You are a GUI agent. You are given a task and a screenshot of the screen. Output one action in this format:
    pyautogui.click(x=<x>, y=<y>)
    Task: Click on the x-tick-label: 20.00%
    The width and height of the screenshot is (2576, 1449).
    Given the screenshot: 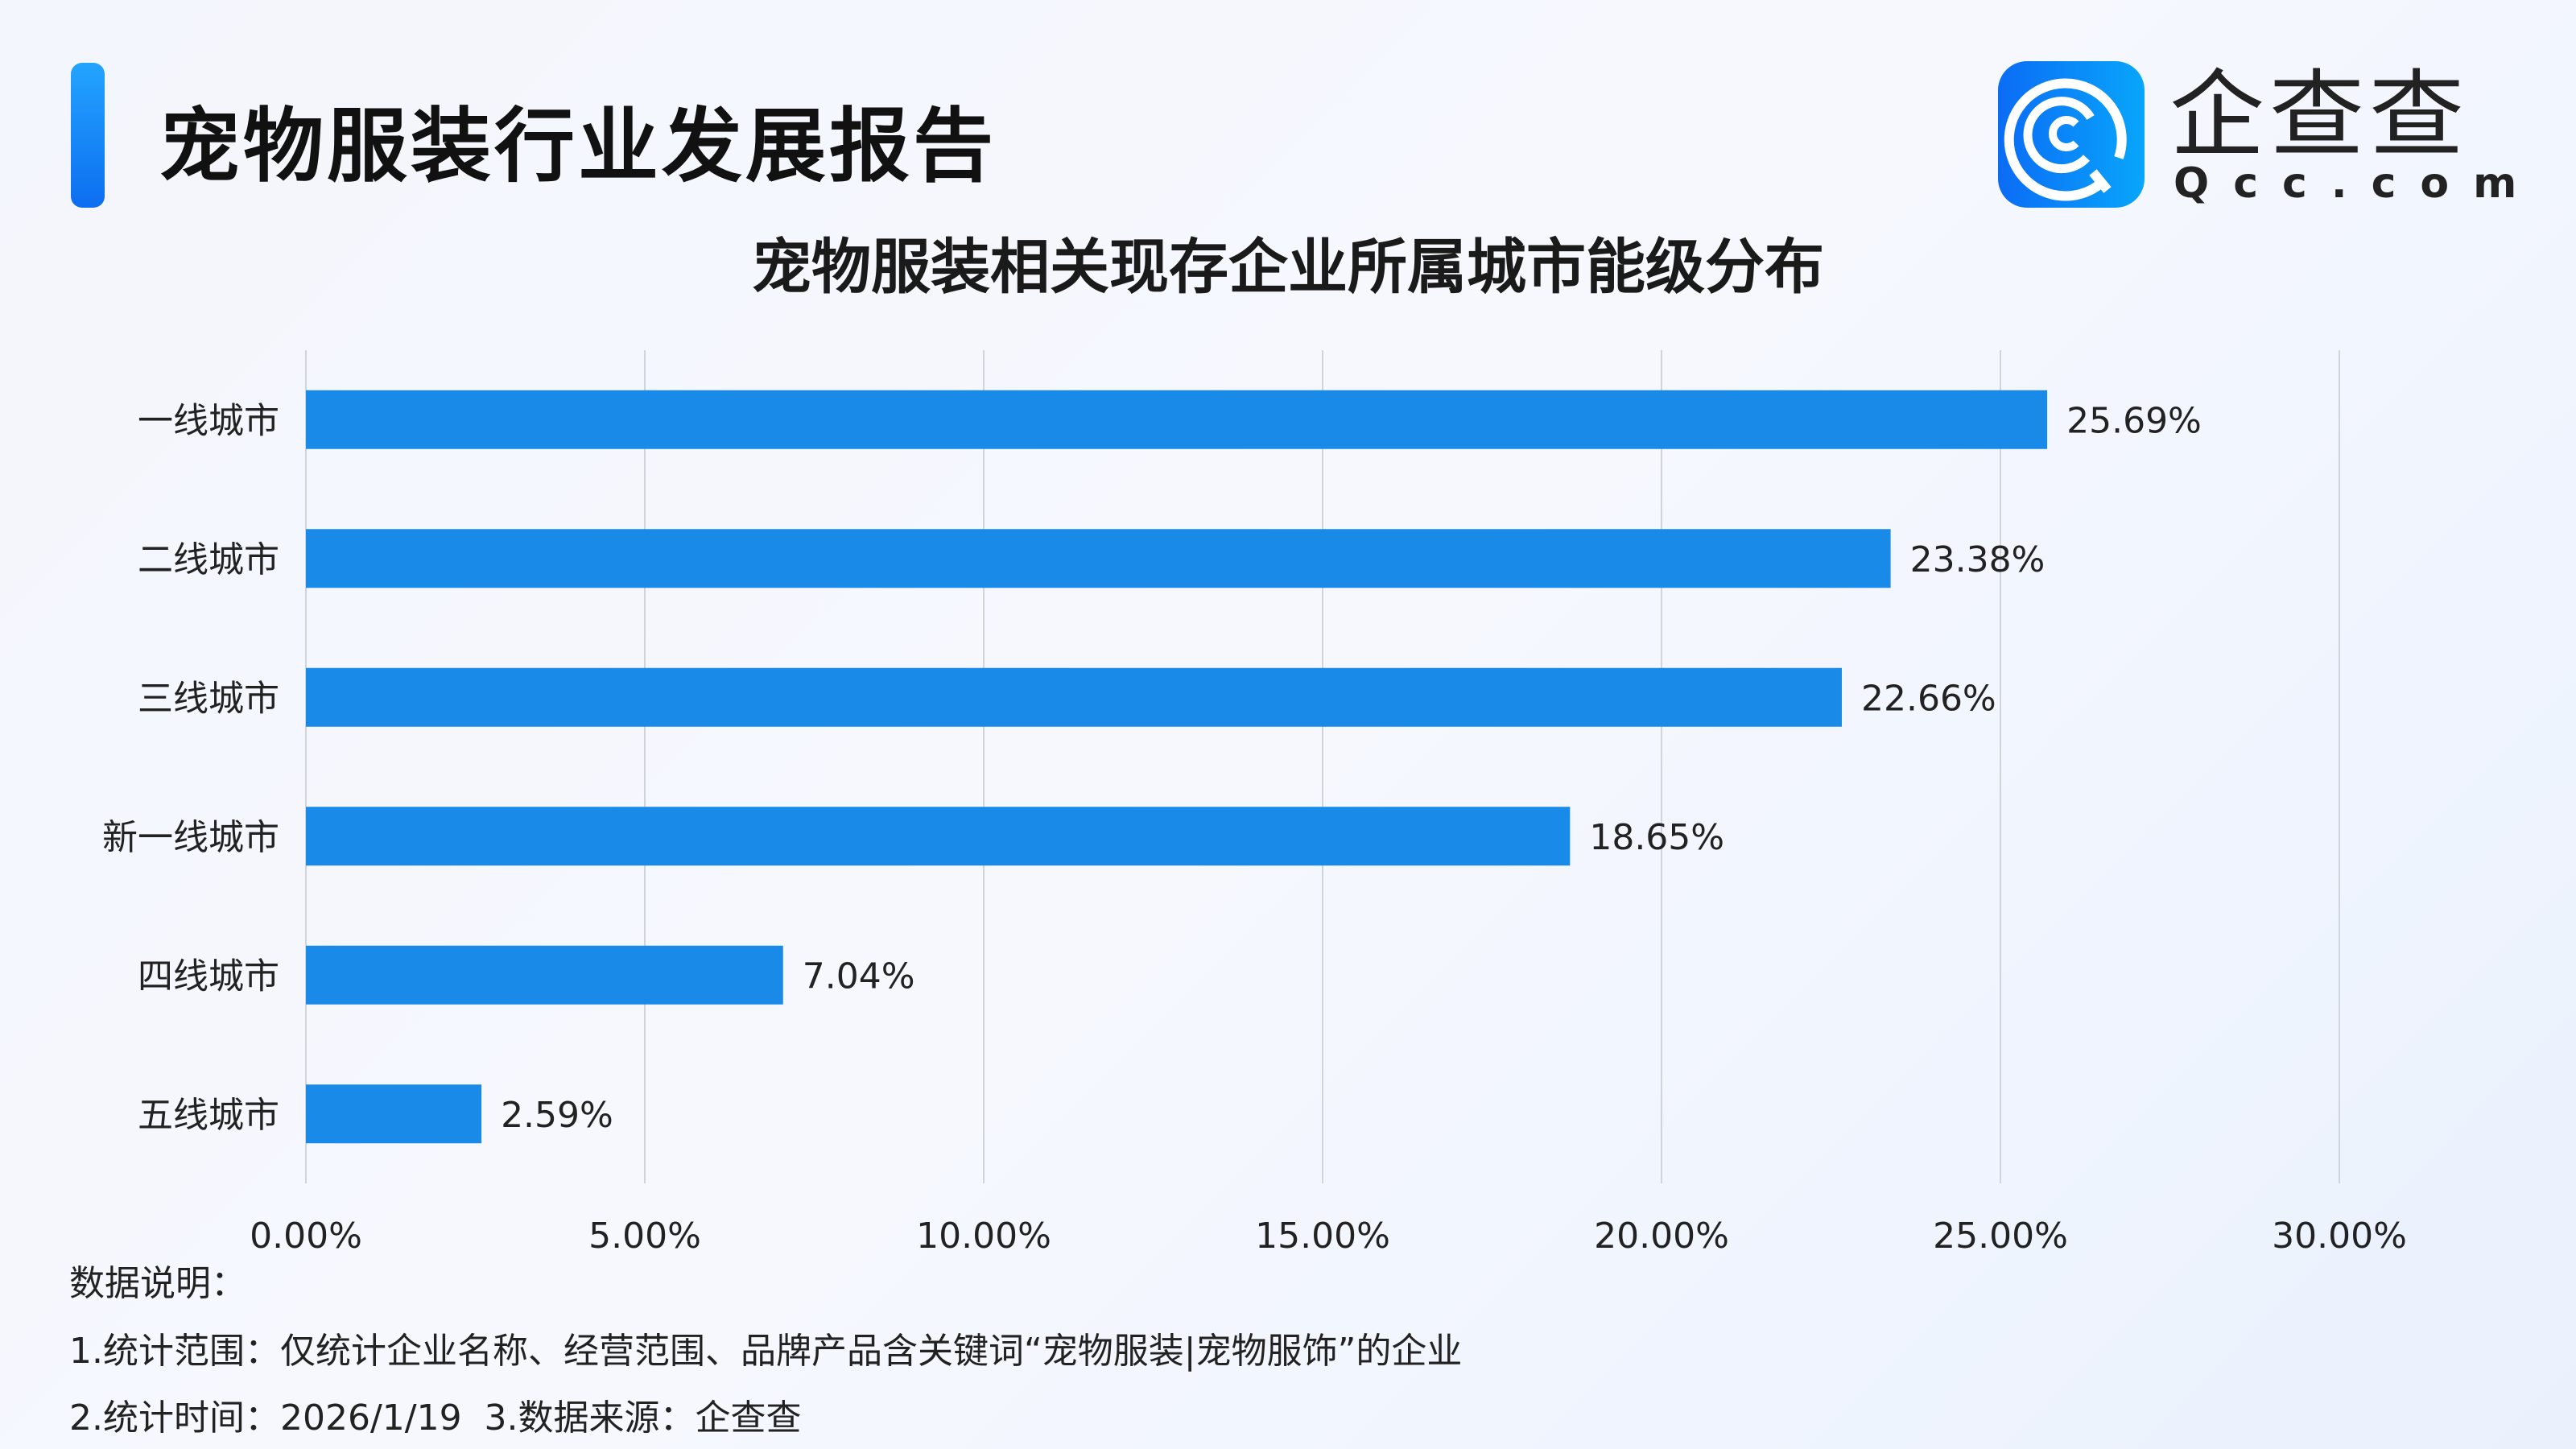 What is the action you would take?
    pyautogui.click(x=1661, y=1236)
    